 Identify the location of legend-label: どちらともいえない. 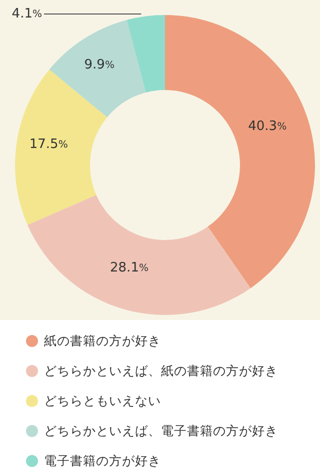
(102, 401).